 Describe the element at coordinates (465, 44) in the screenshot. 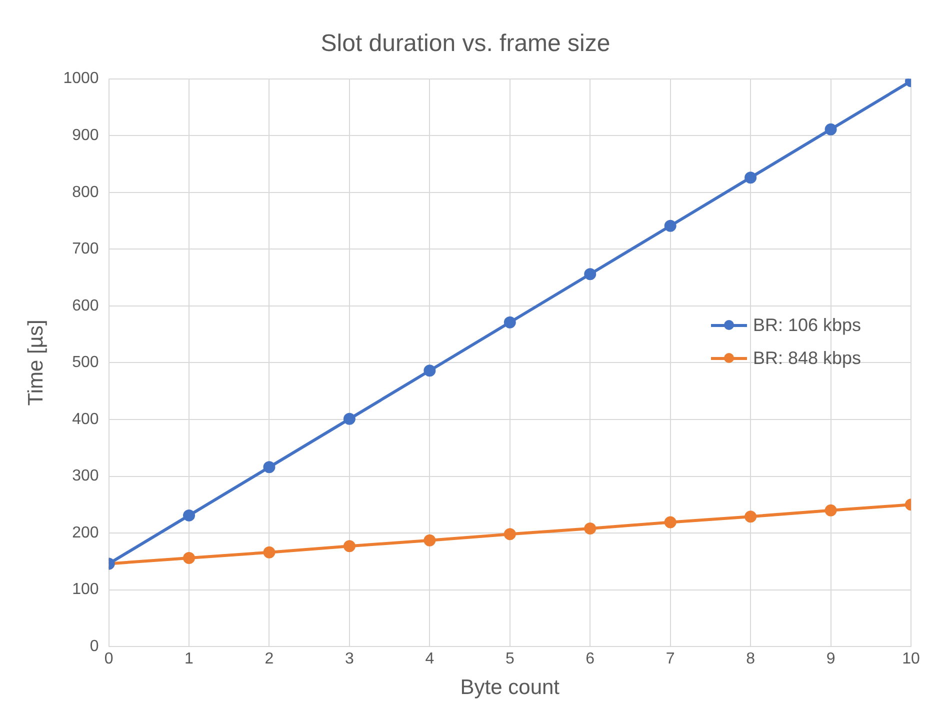

I see `chart-title: Slot duration vs. frame size` at that location.